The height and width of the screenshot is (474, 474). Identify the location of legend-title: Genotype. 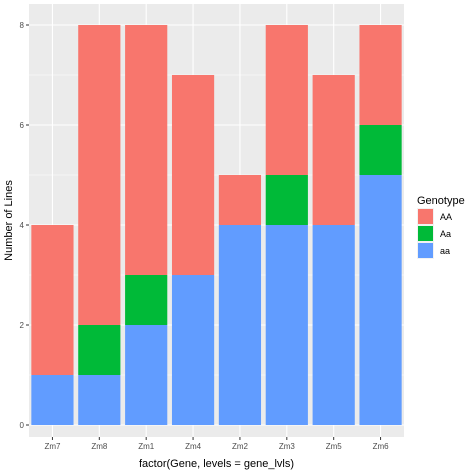
(441, 201).